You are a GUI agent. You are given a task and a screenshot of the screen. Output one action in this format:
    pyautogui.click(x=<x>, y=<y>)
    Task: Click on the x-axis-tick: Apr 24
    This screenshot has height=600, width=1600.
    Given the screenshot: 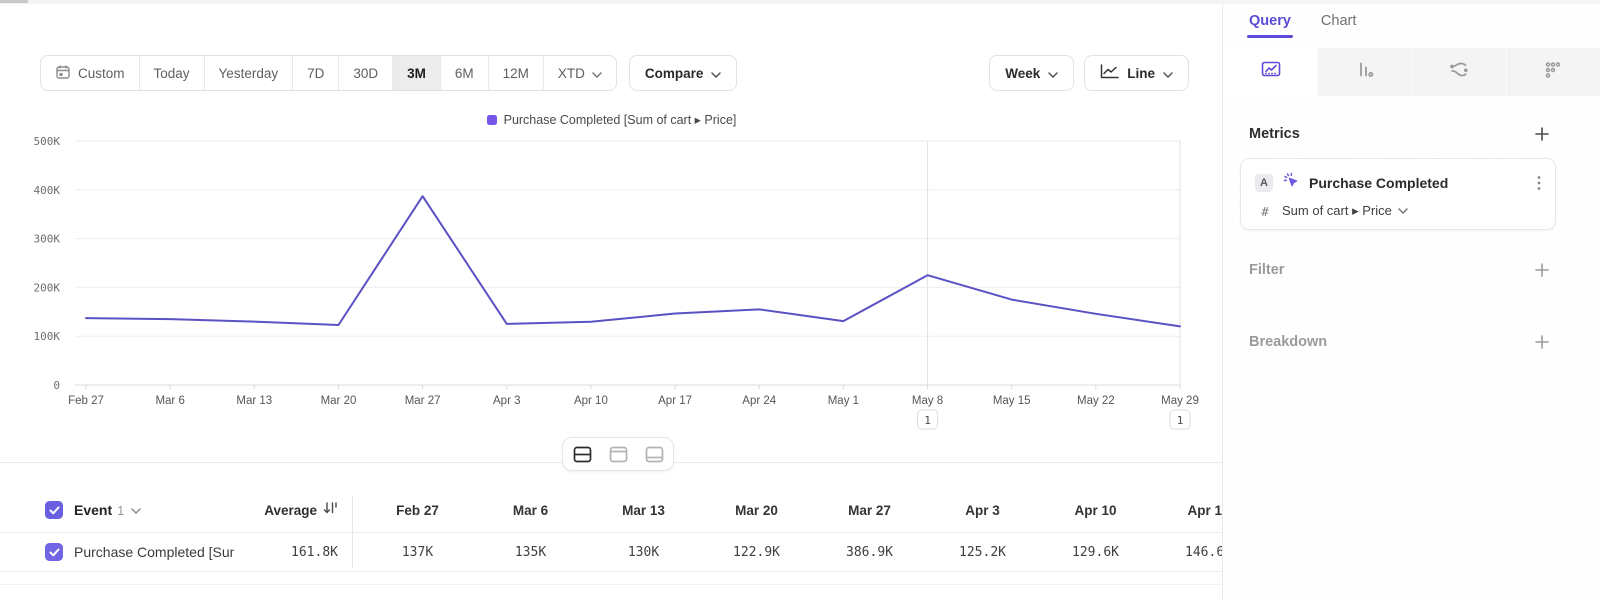 What is the action you would take?
    pyautogui.click(x=759, y=401)
    